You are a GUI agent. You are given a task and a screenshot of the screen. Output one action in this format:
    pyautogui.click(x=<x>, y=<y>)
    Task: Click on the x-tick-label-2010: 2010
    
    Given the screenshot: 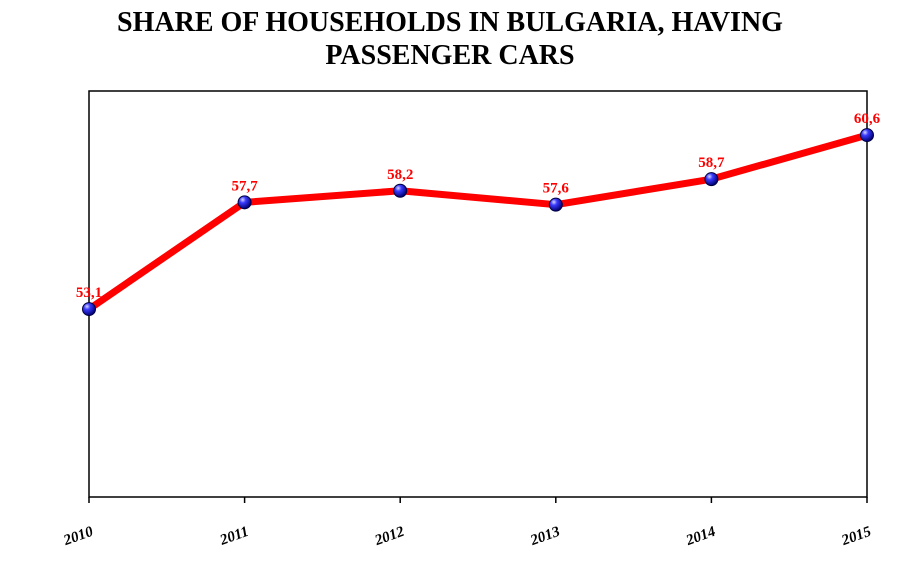 What is the action you would take?
    pyautogui.click(x=78, y=537)
    